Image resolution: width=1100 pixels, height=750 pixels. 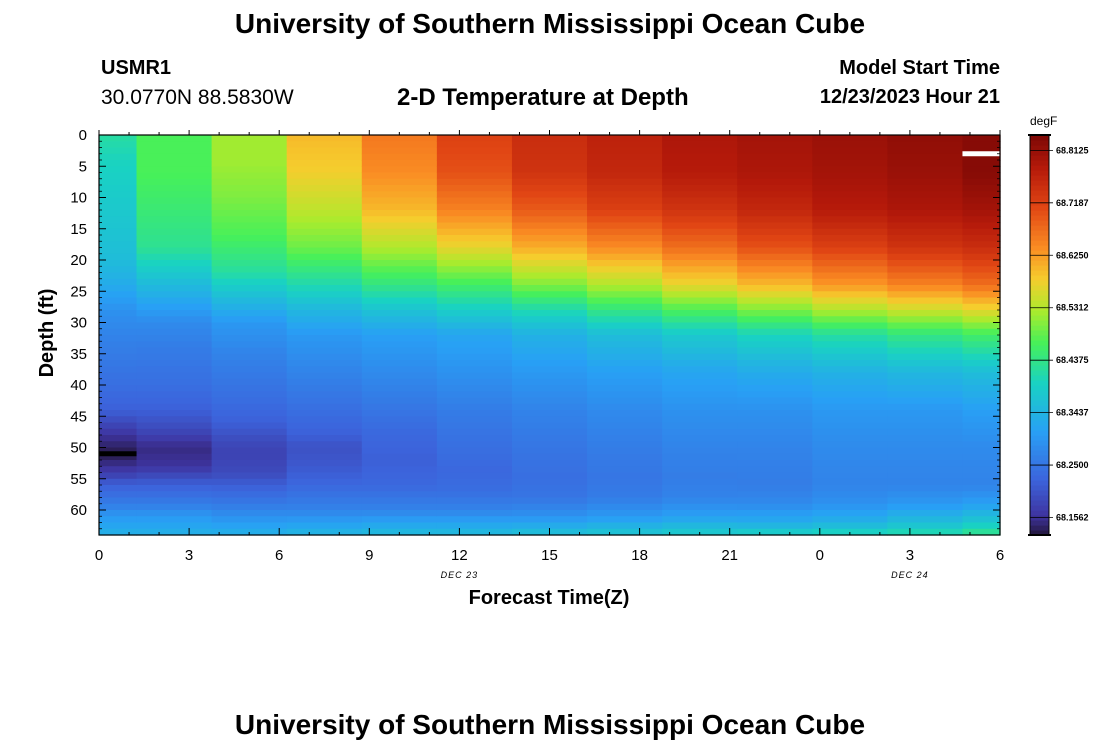 I want to click on heat-cell-col7-d24, so click(x=625, y=288).